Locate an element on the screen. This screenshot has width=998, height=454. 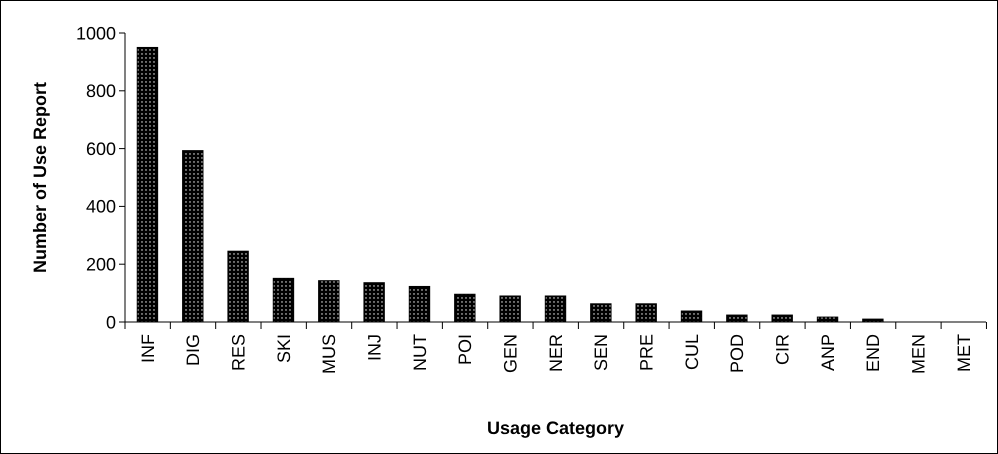
x-tick-label: GEN is located at coordinates (510, 354).